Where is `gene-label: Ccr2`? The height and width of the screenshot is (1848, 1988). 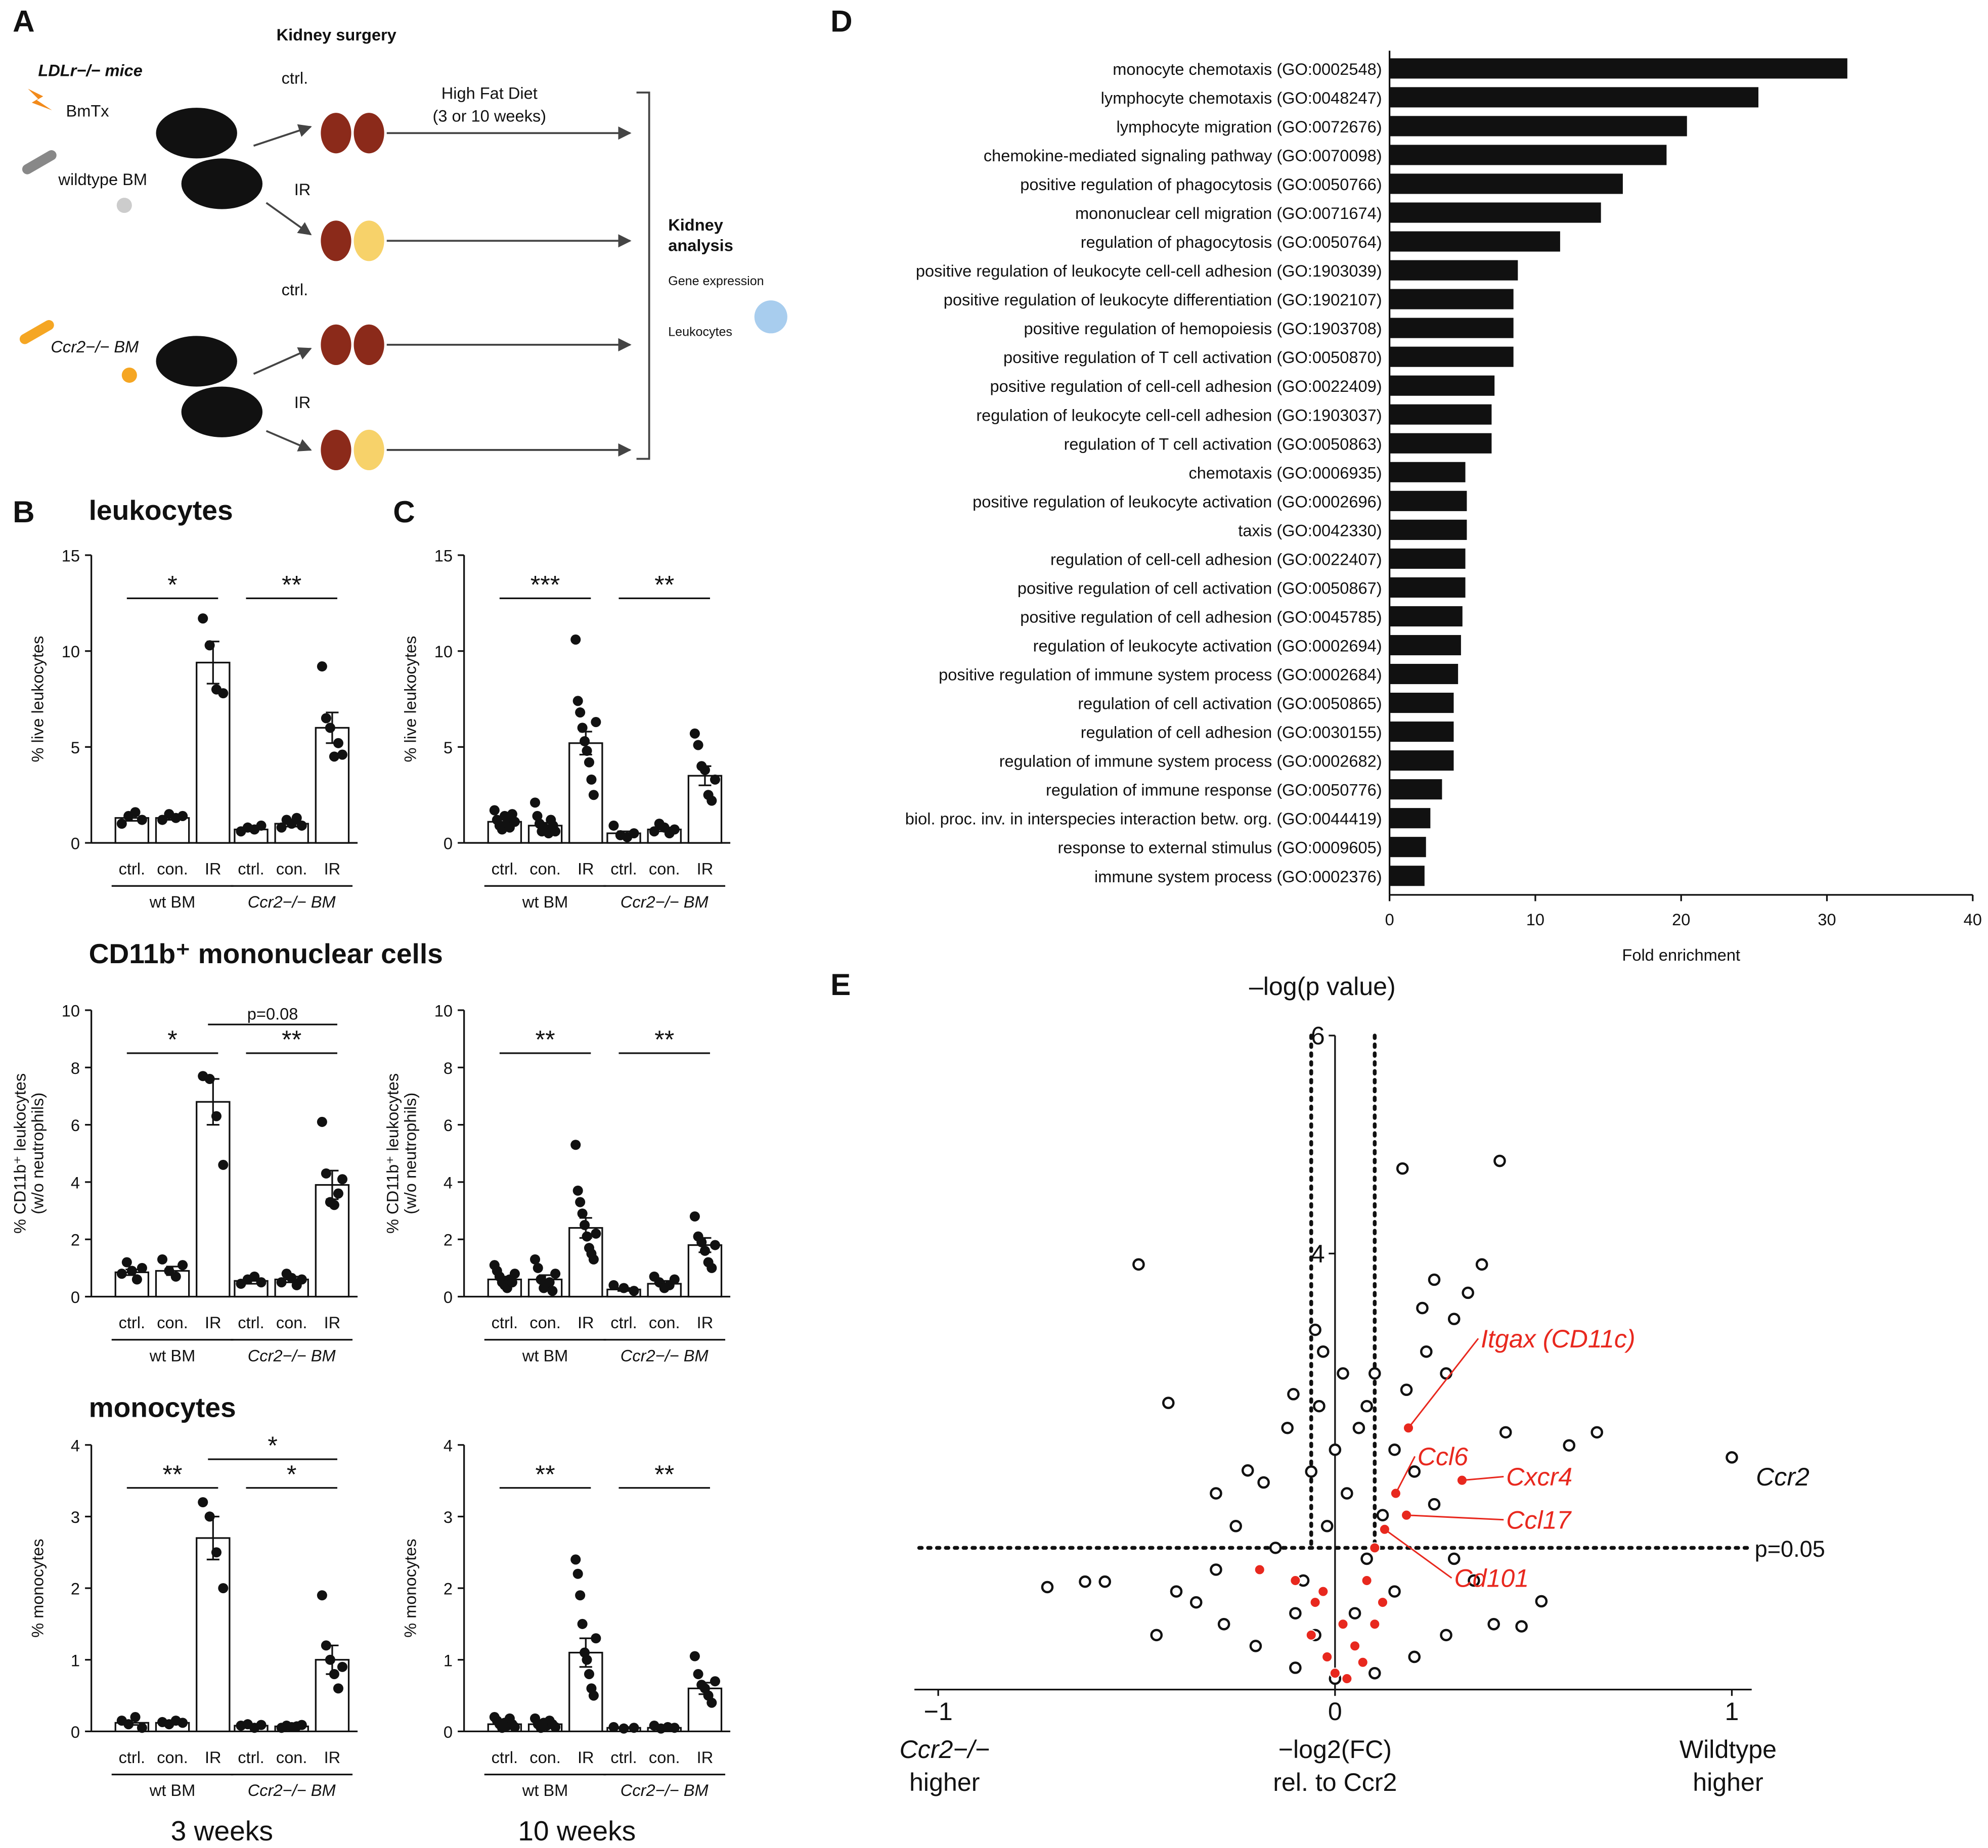 gene-label: Ccr2 is located at coordinates (1782, 1477).